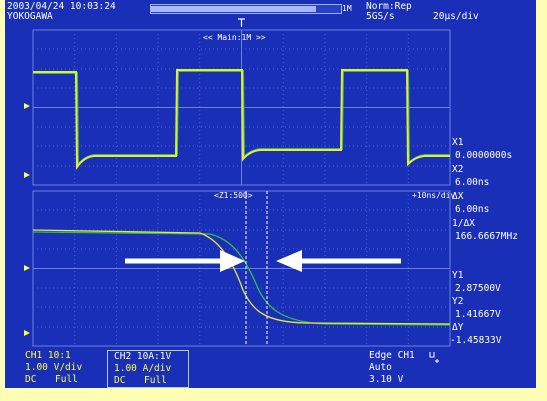  What do you see at coordinates (458, 142) in the screenshot?
I see `x1-label: X1` at bounding box center [458, 142].